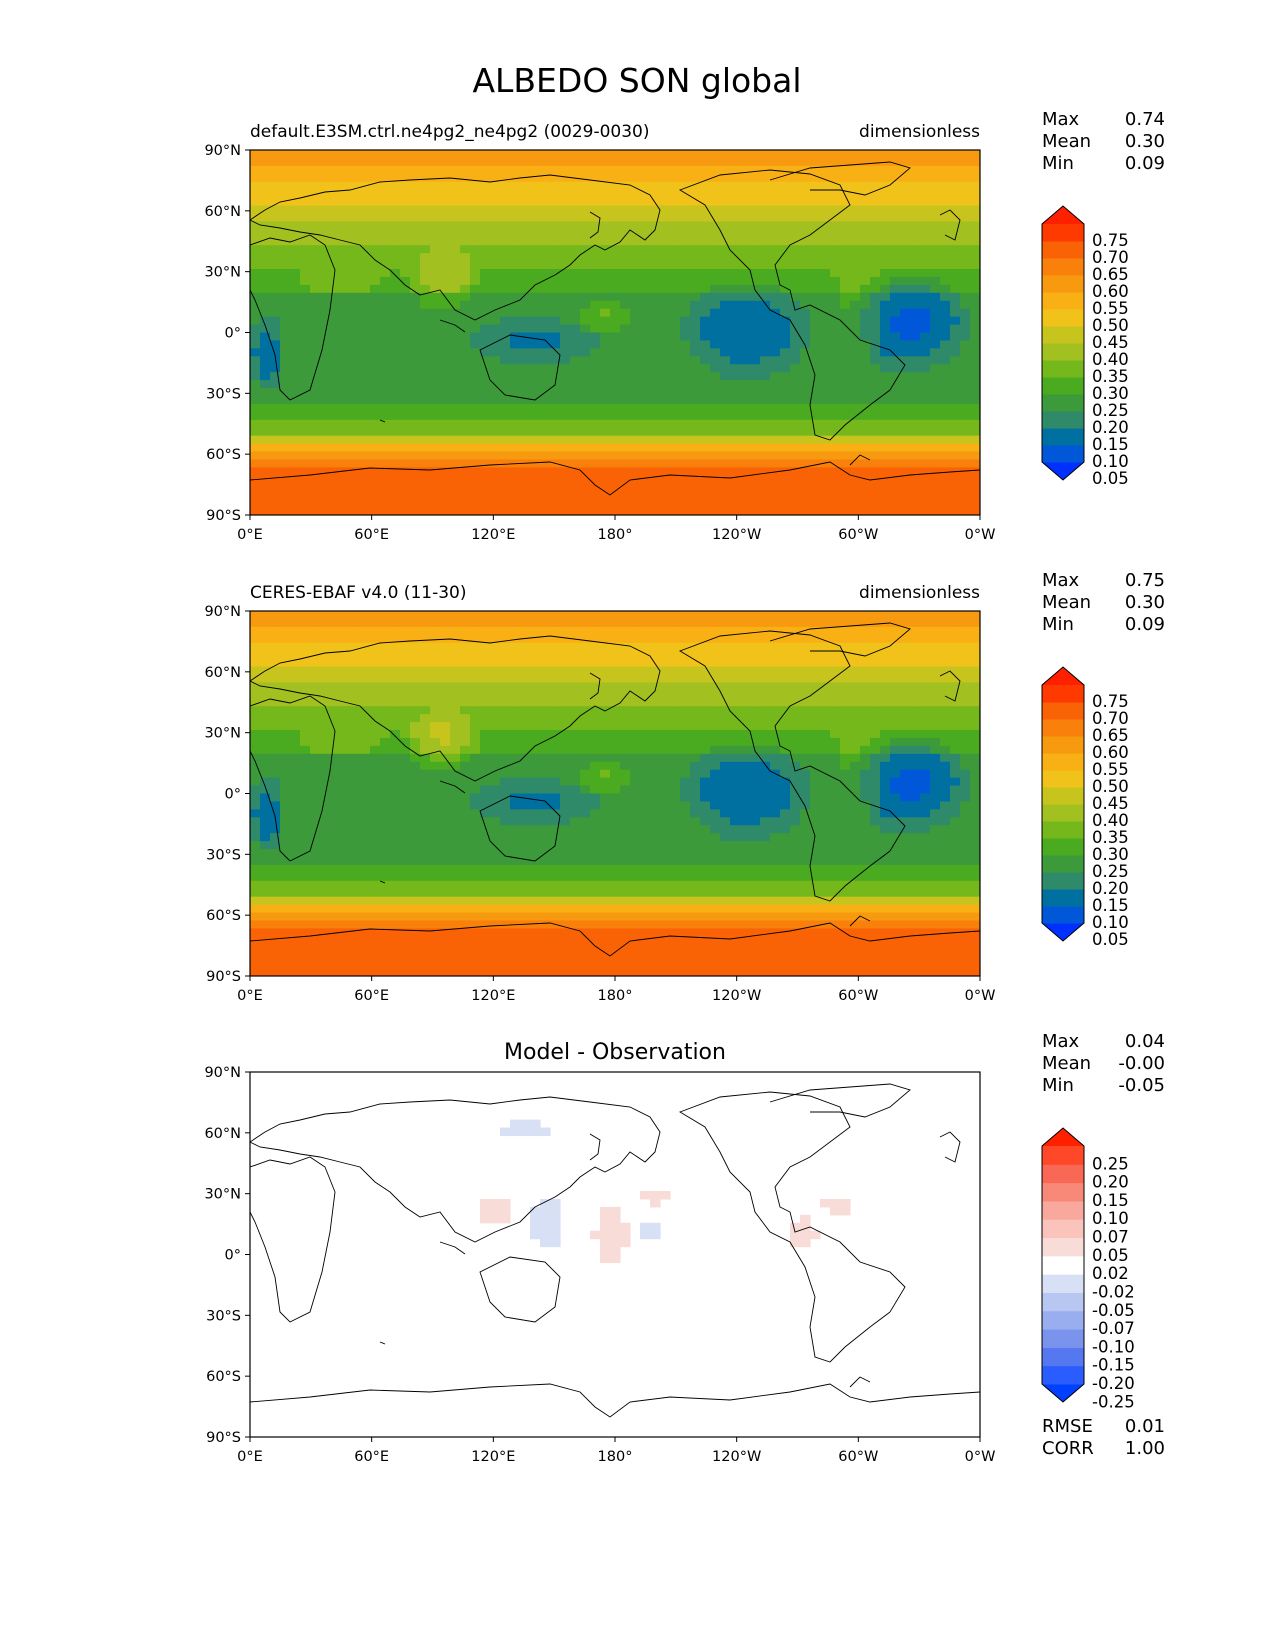 The image size is (1275, 1650). What do you see at coordinates (1063, 250) in the screenshot?
I see `colorbar-segment` at bounding box center [1063, 250].